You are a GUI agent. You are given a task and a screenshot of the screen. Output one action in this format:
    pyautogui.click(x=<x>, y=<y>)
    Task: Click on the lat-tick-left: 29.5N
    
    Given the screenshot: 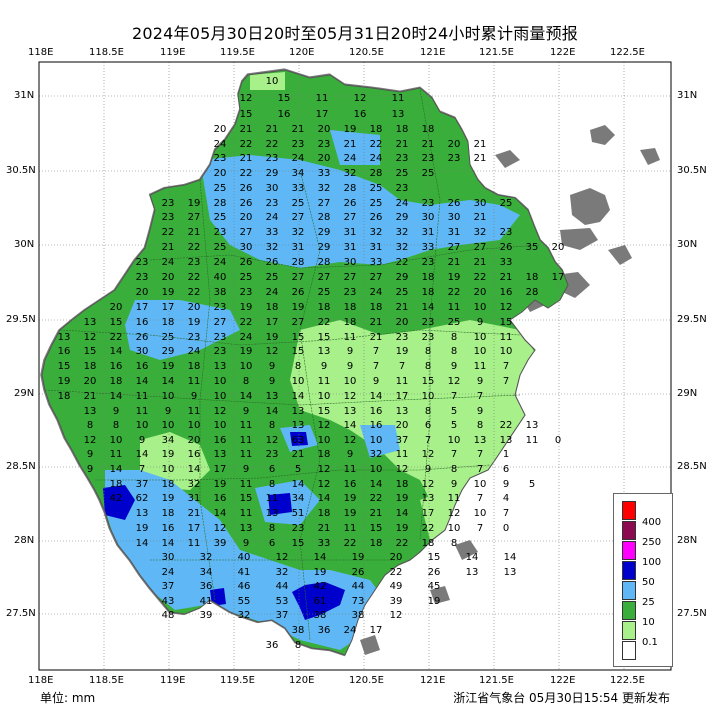 What is the action you would take?
    pyautogui.click(x=21, y=319)
    